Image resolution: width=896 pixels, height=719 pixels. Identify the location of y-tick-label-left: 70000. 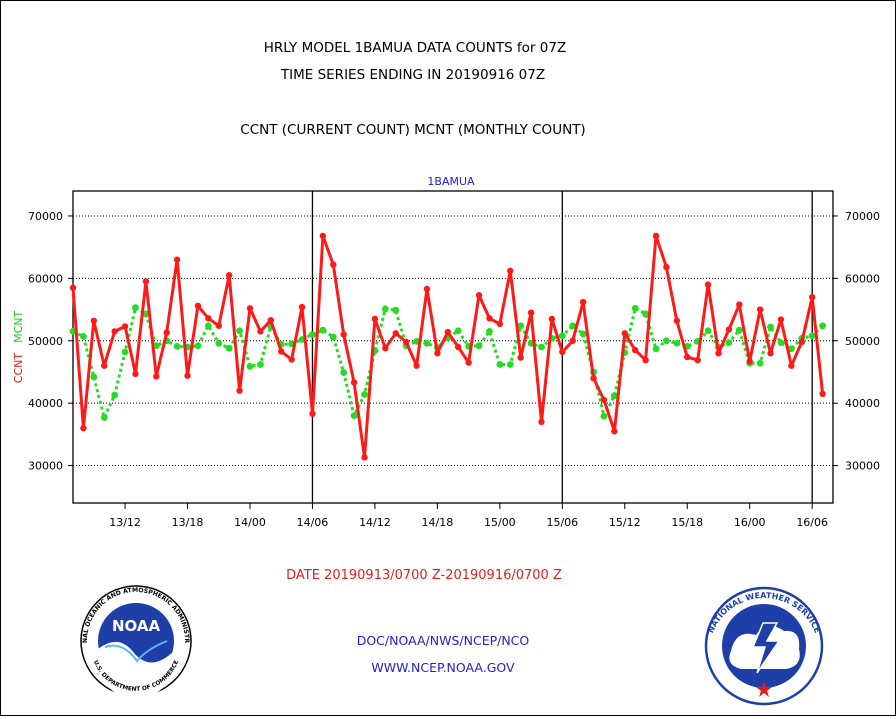
(45, 216).